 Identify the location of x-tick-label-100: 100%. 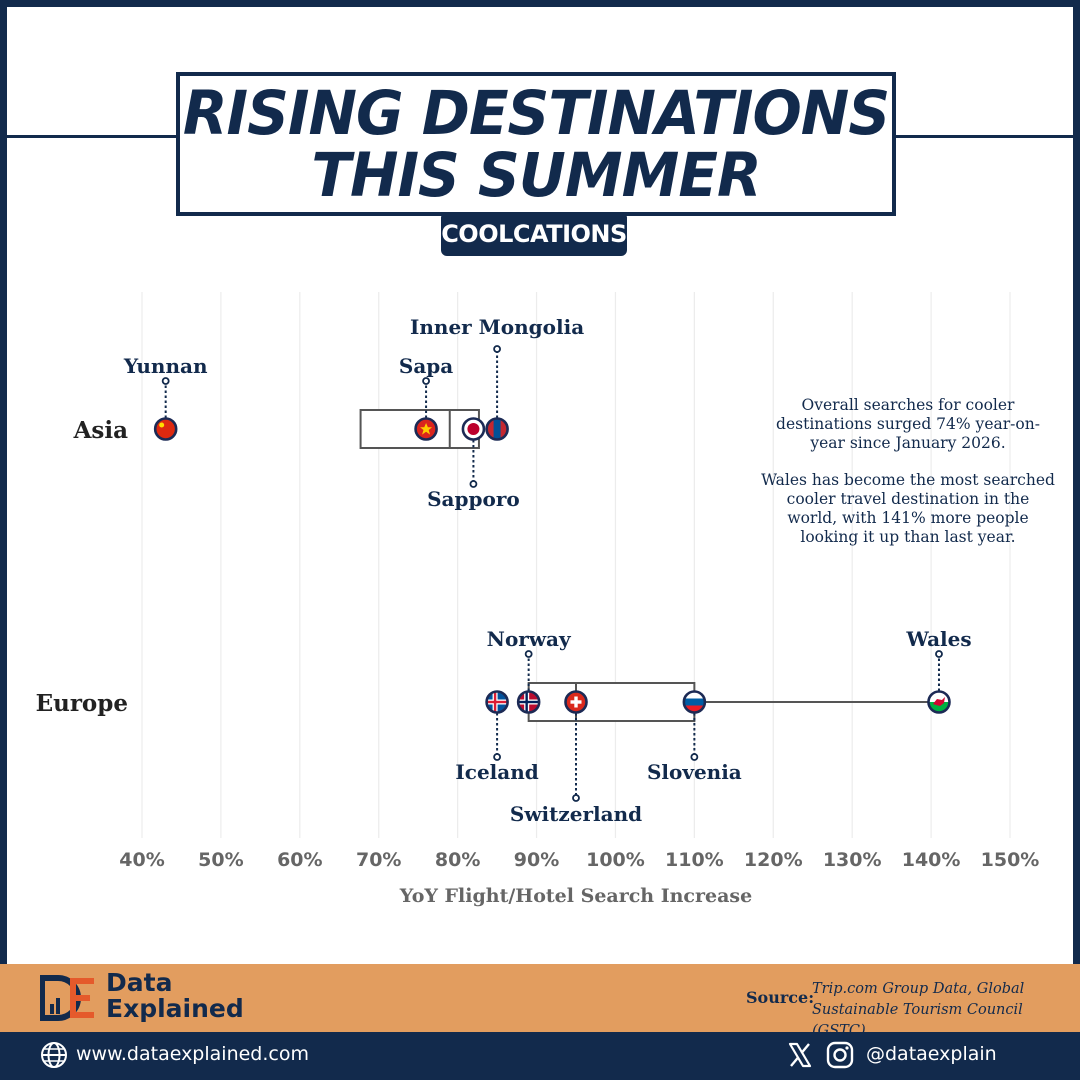
(615, 860).